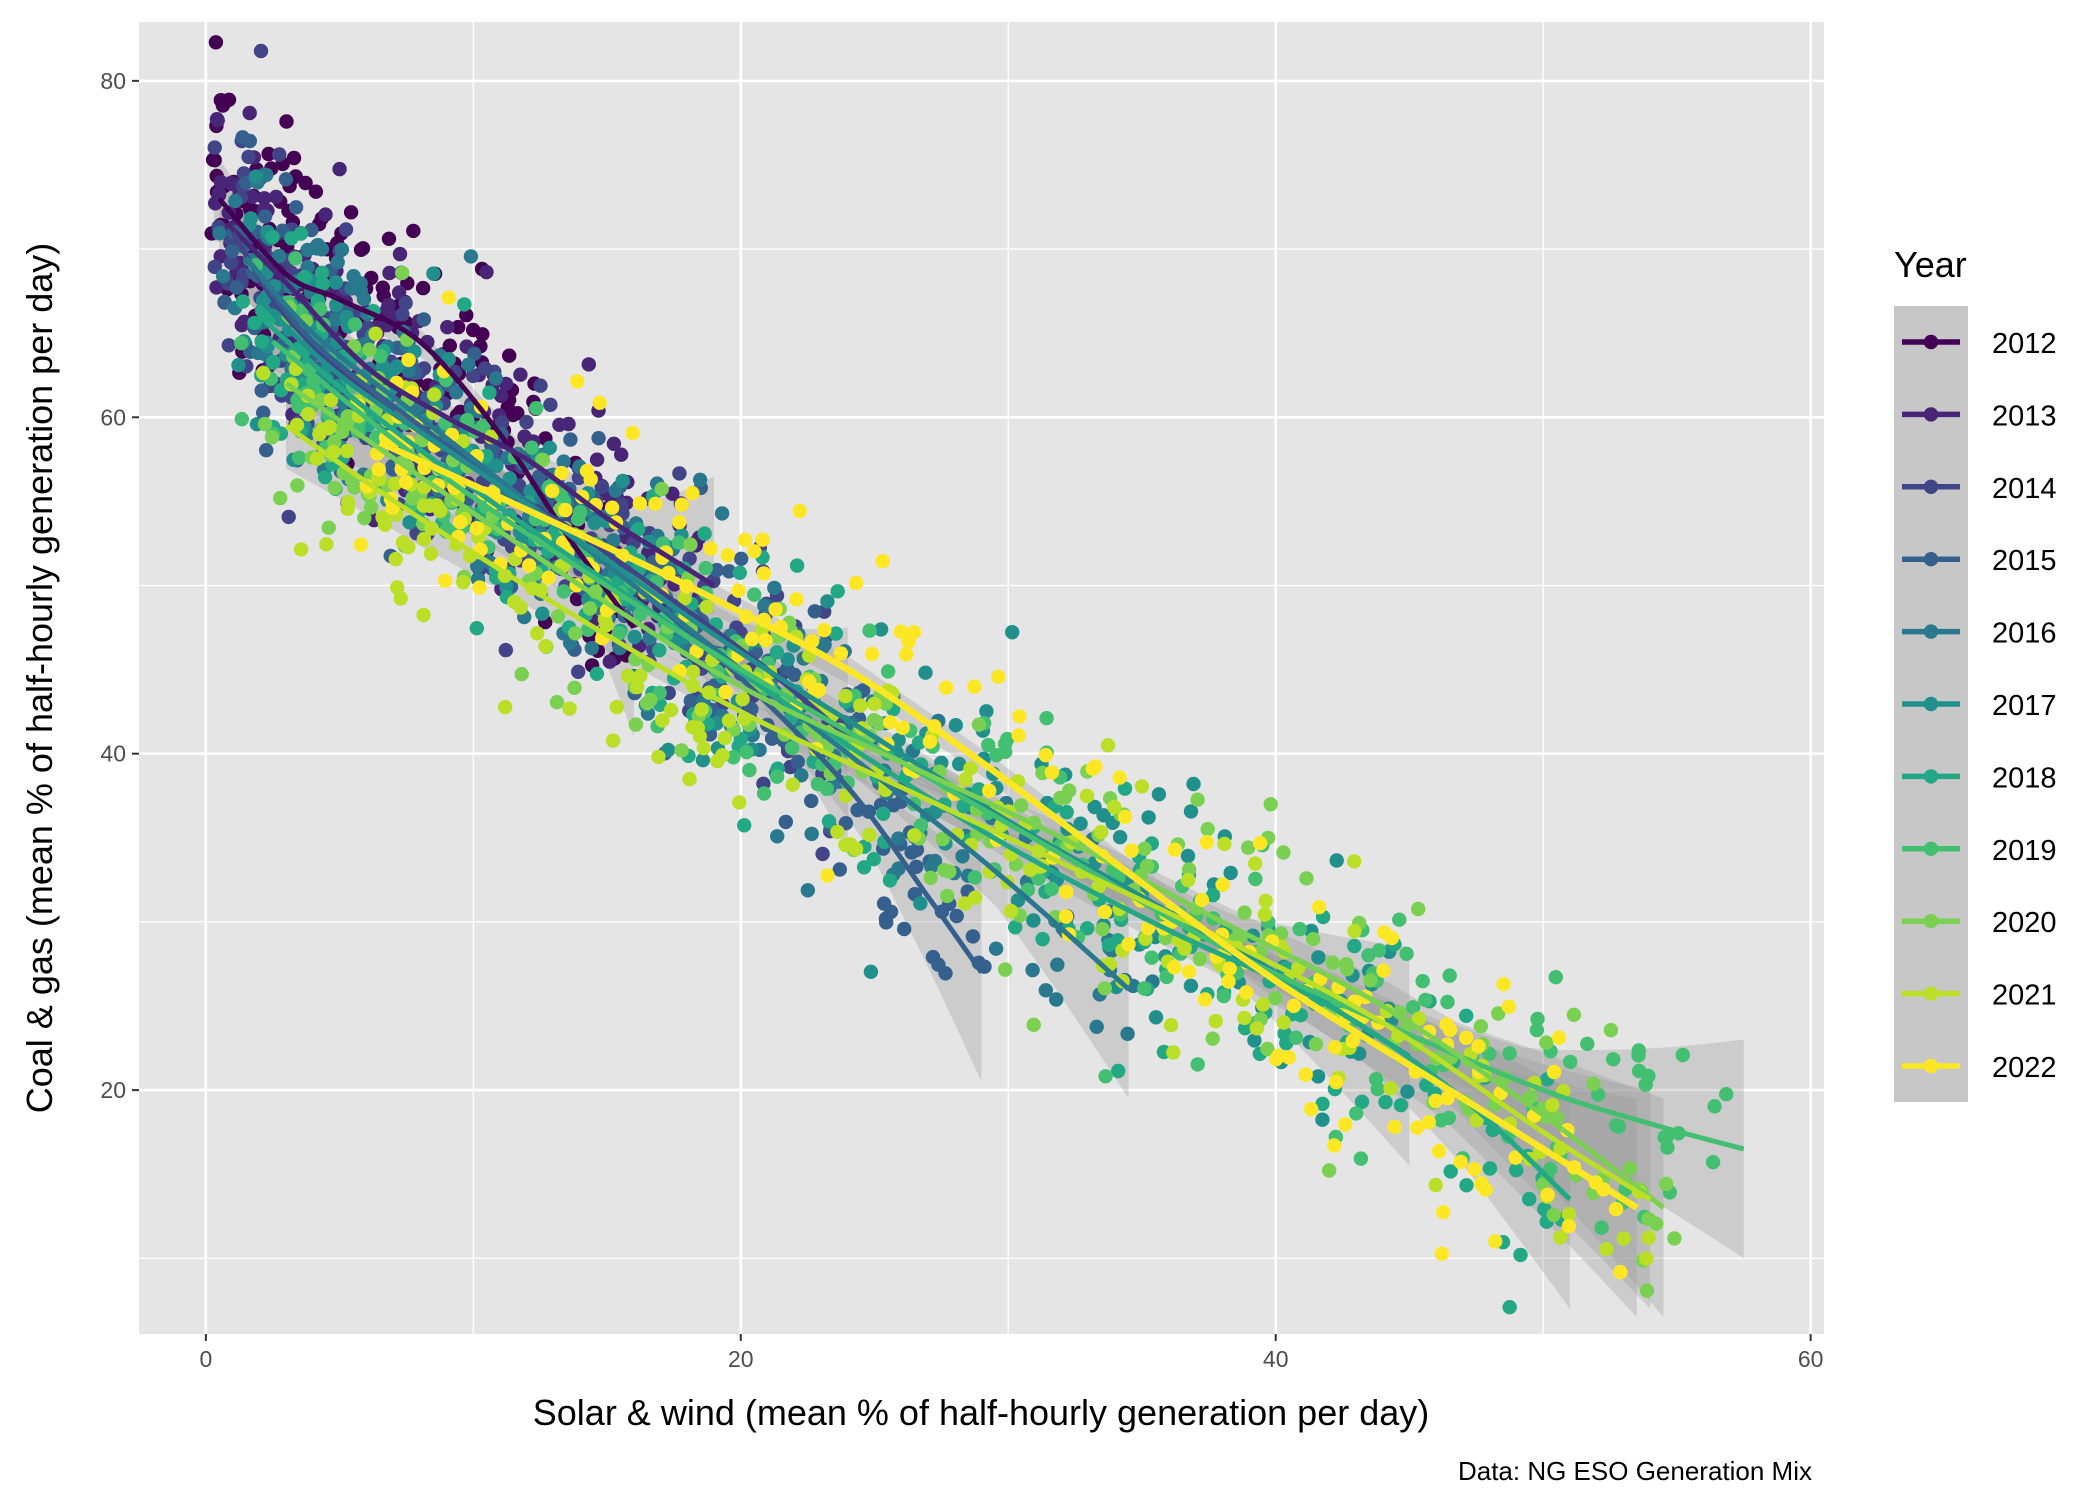 This screenshot has width=2099, height=1500. What do you see at coordinates (1931, 704) in the screenshot?
I see `legend-dot-2017` at bounding box center [1931, 704].